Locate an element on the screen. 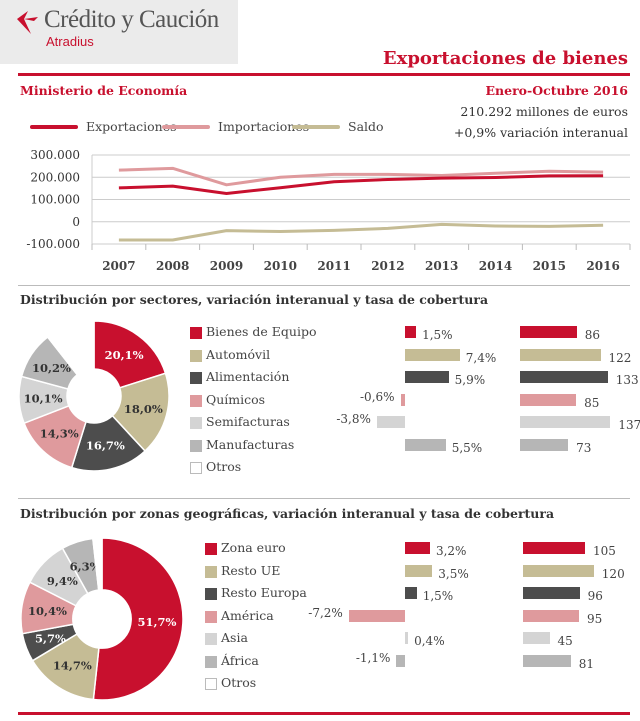  variation-label: 3,2% is located at coordinates (451, 551).